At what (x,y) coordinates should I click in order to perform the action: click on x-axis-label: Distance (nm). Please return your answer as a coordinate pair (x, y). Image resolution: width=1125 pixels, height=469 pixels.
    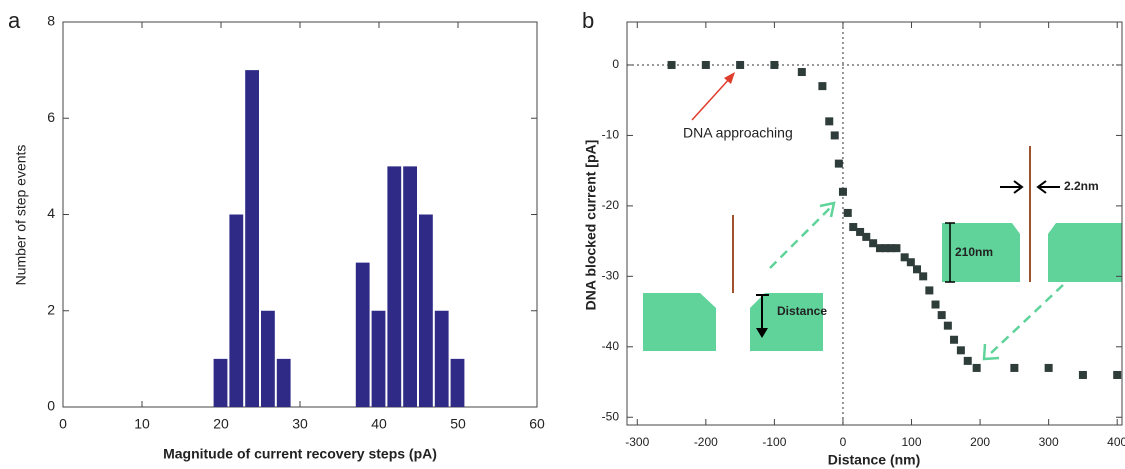
    Looking at the image, I should click on (874, 460).